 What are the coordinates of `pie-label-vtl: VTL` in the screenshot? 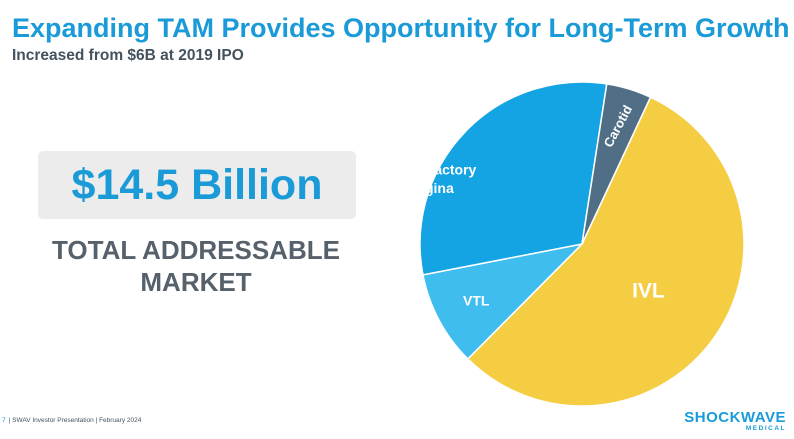 It's located at (476, 300).